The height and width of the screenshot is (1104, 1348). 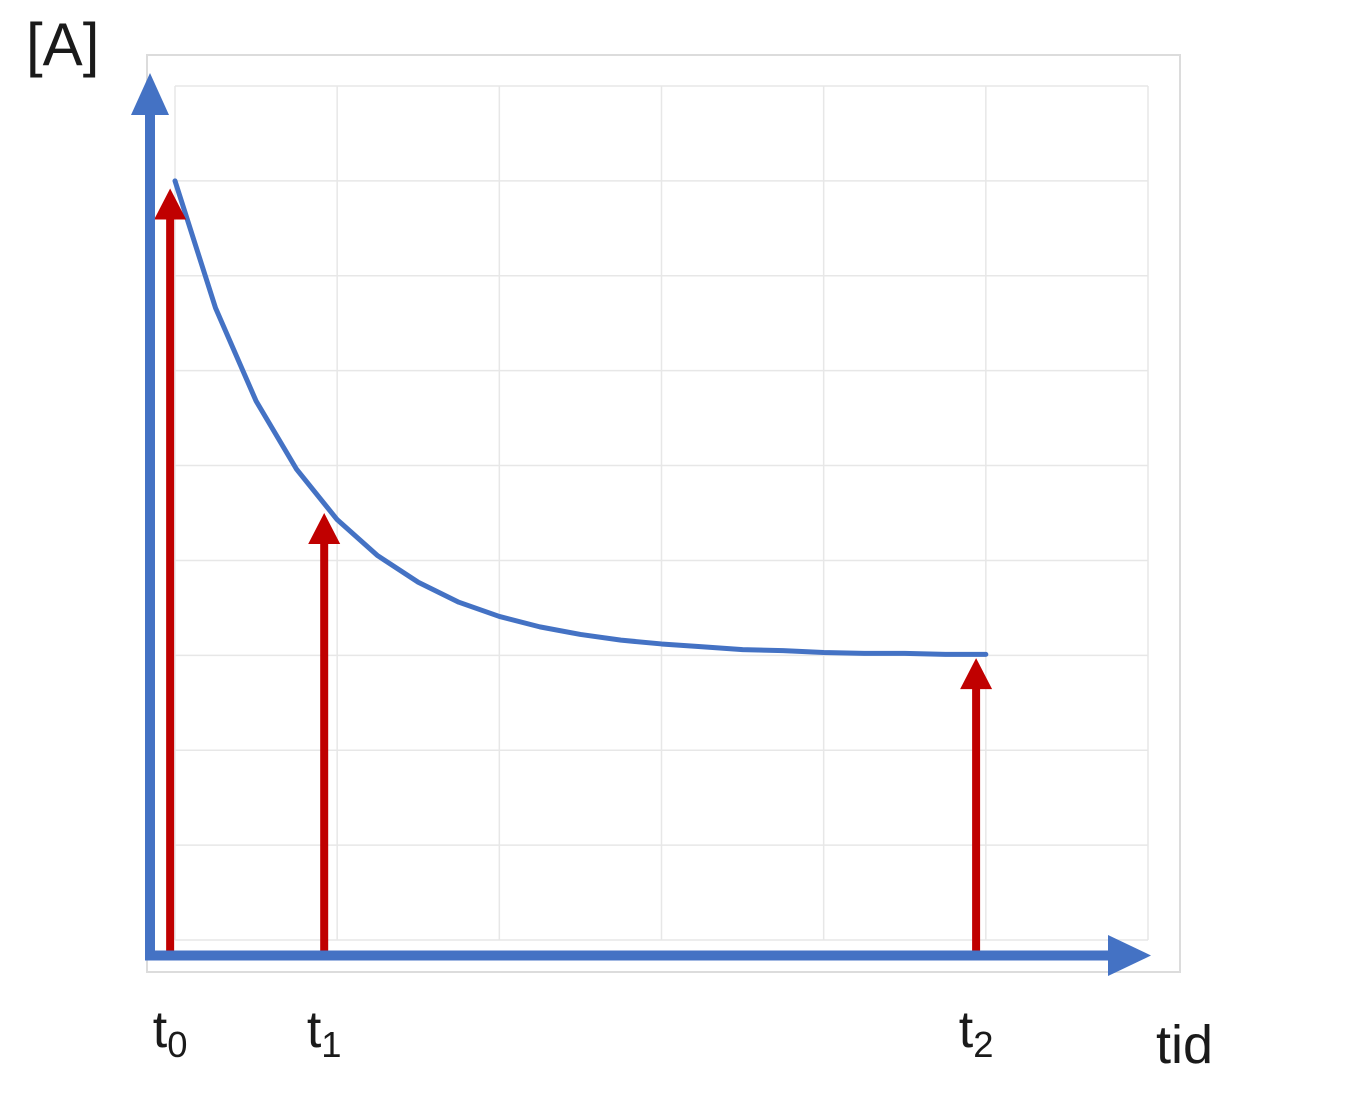 I want to click on marker-arrow-head-t2, so click(x=976, y=674).